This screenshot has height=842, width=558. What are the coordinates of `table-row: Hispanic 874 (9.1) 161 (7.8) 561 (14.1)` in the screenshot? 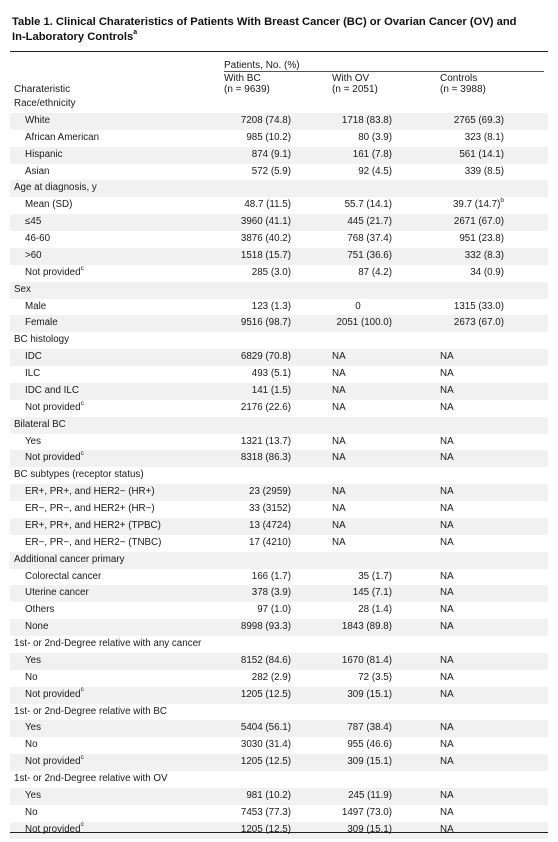 It's located at (279, 155).